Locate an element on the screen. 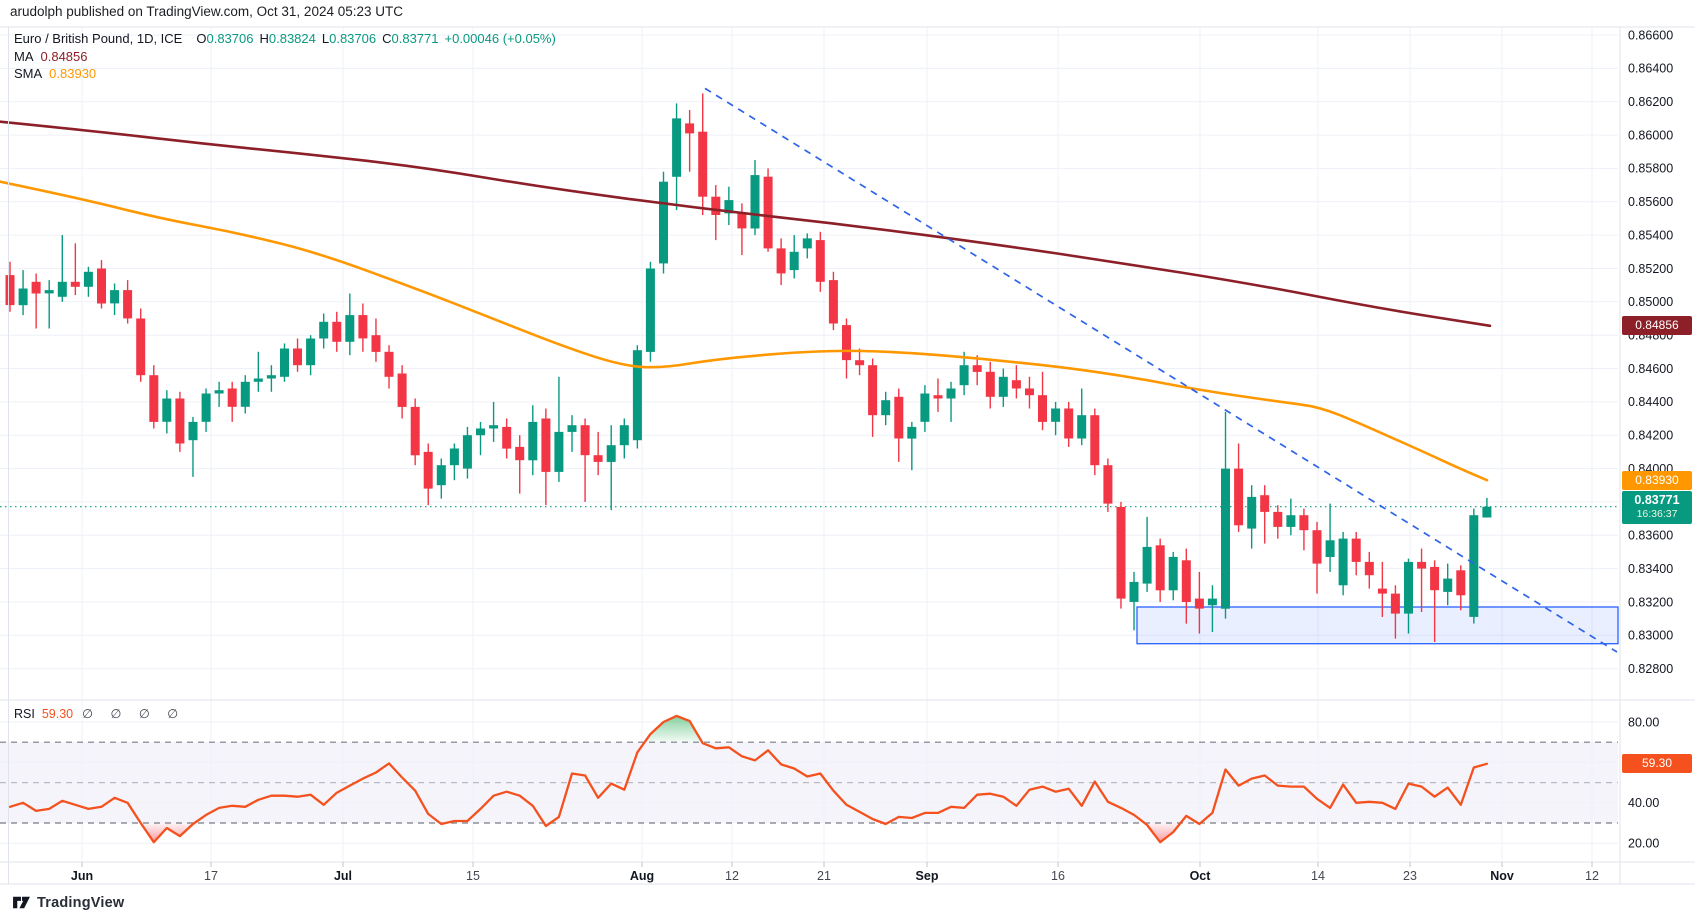 This screenshot has width=1695, height=921. rsi-line is located at coordinates (748, 779).